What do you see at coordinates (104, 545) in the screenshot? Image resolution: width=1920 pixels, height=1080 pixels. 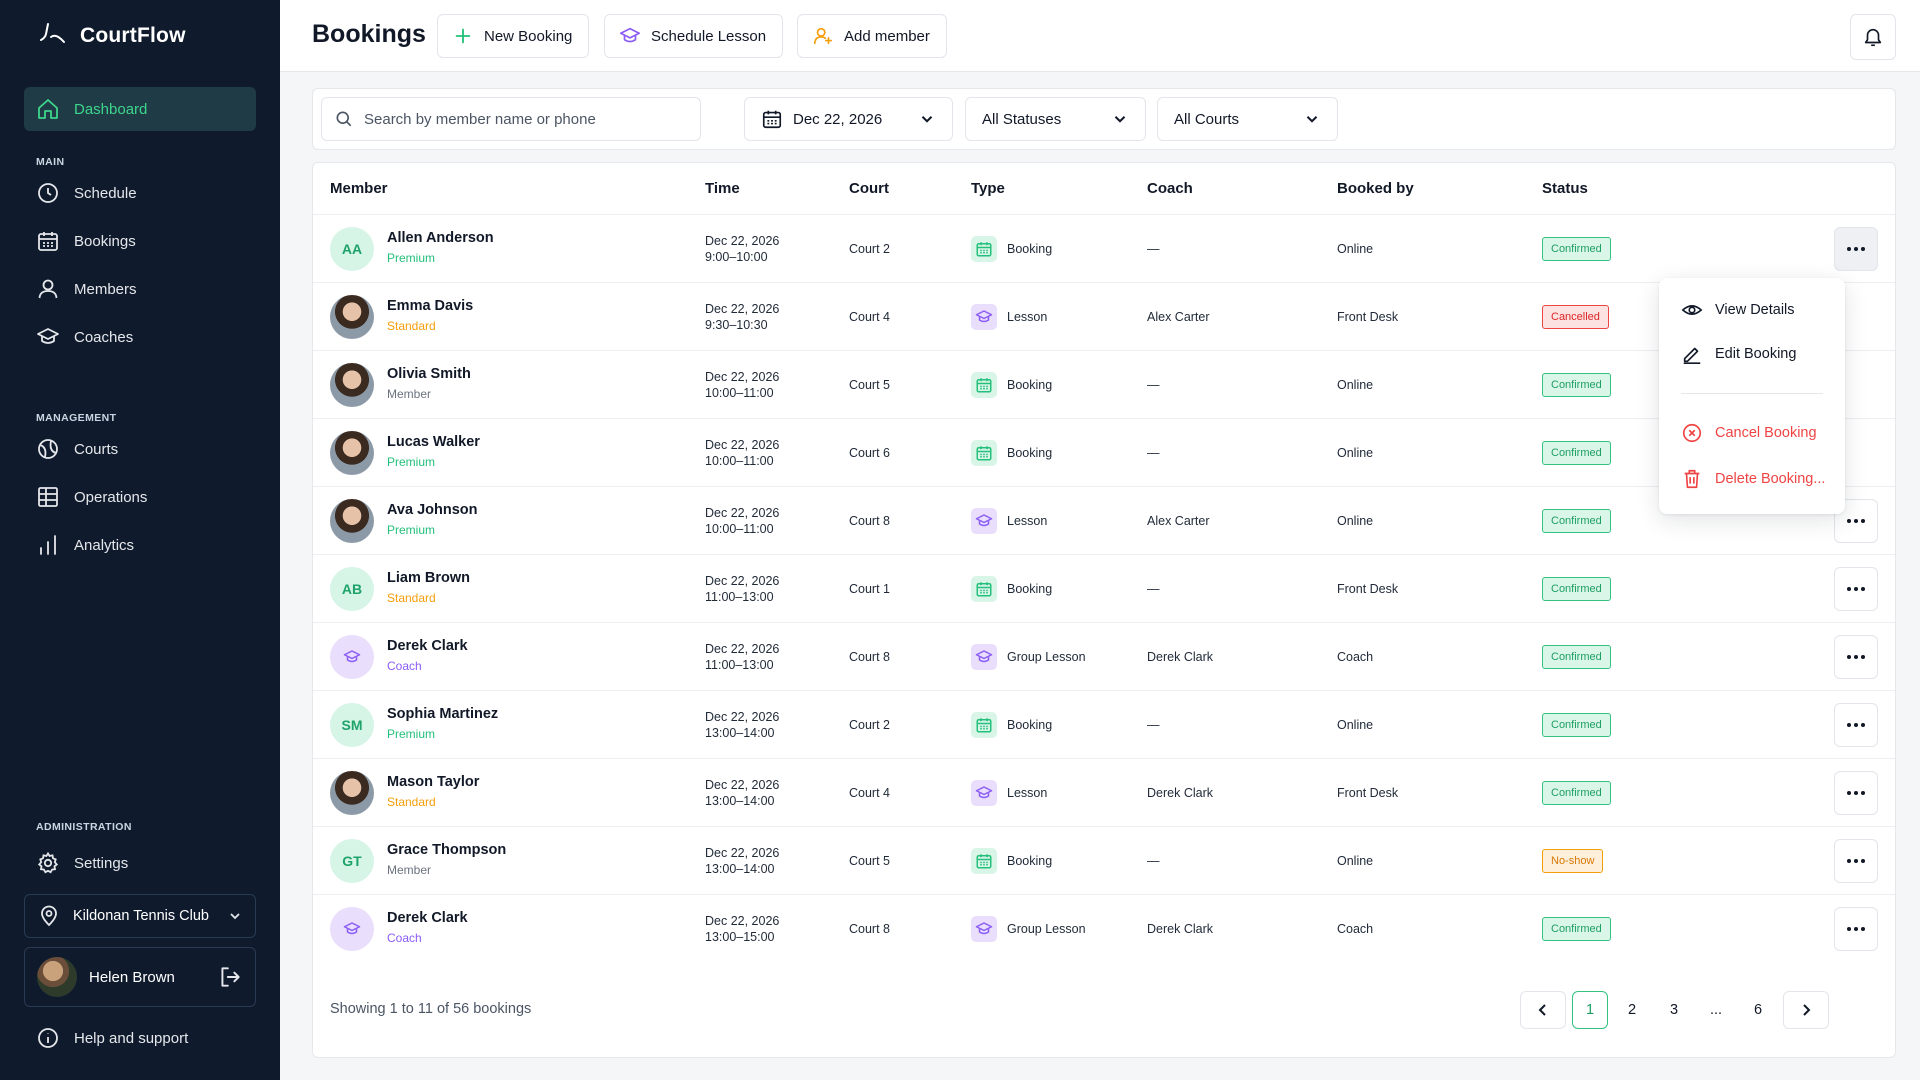 I see `sidebar-item-label: Analytics` at bounding box center [104, 545].